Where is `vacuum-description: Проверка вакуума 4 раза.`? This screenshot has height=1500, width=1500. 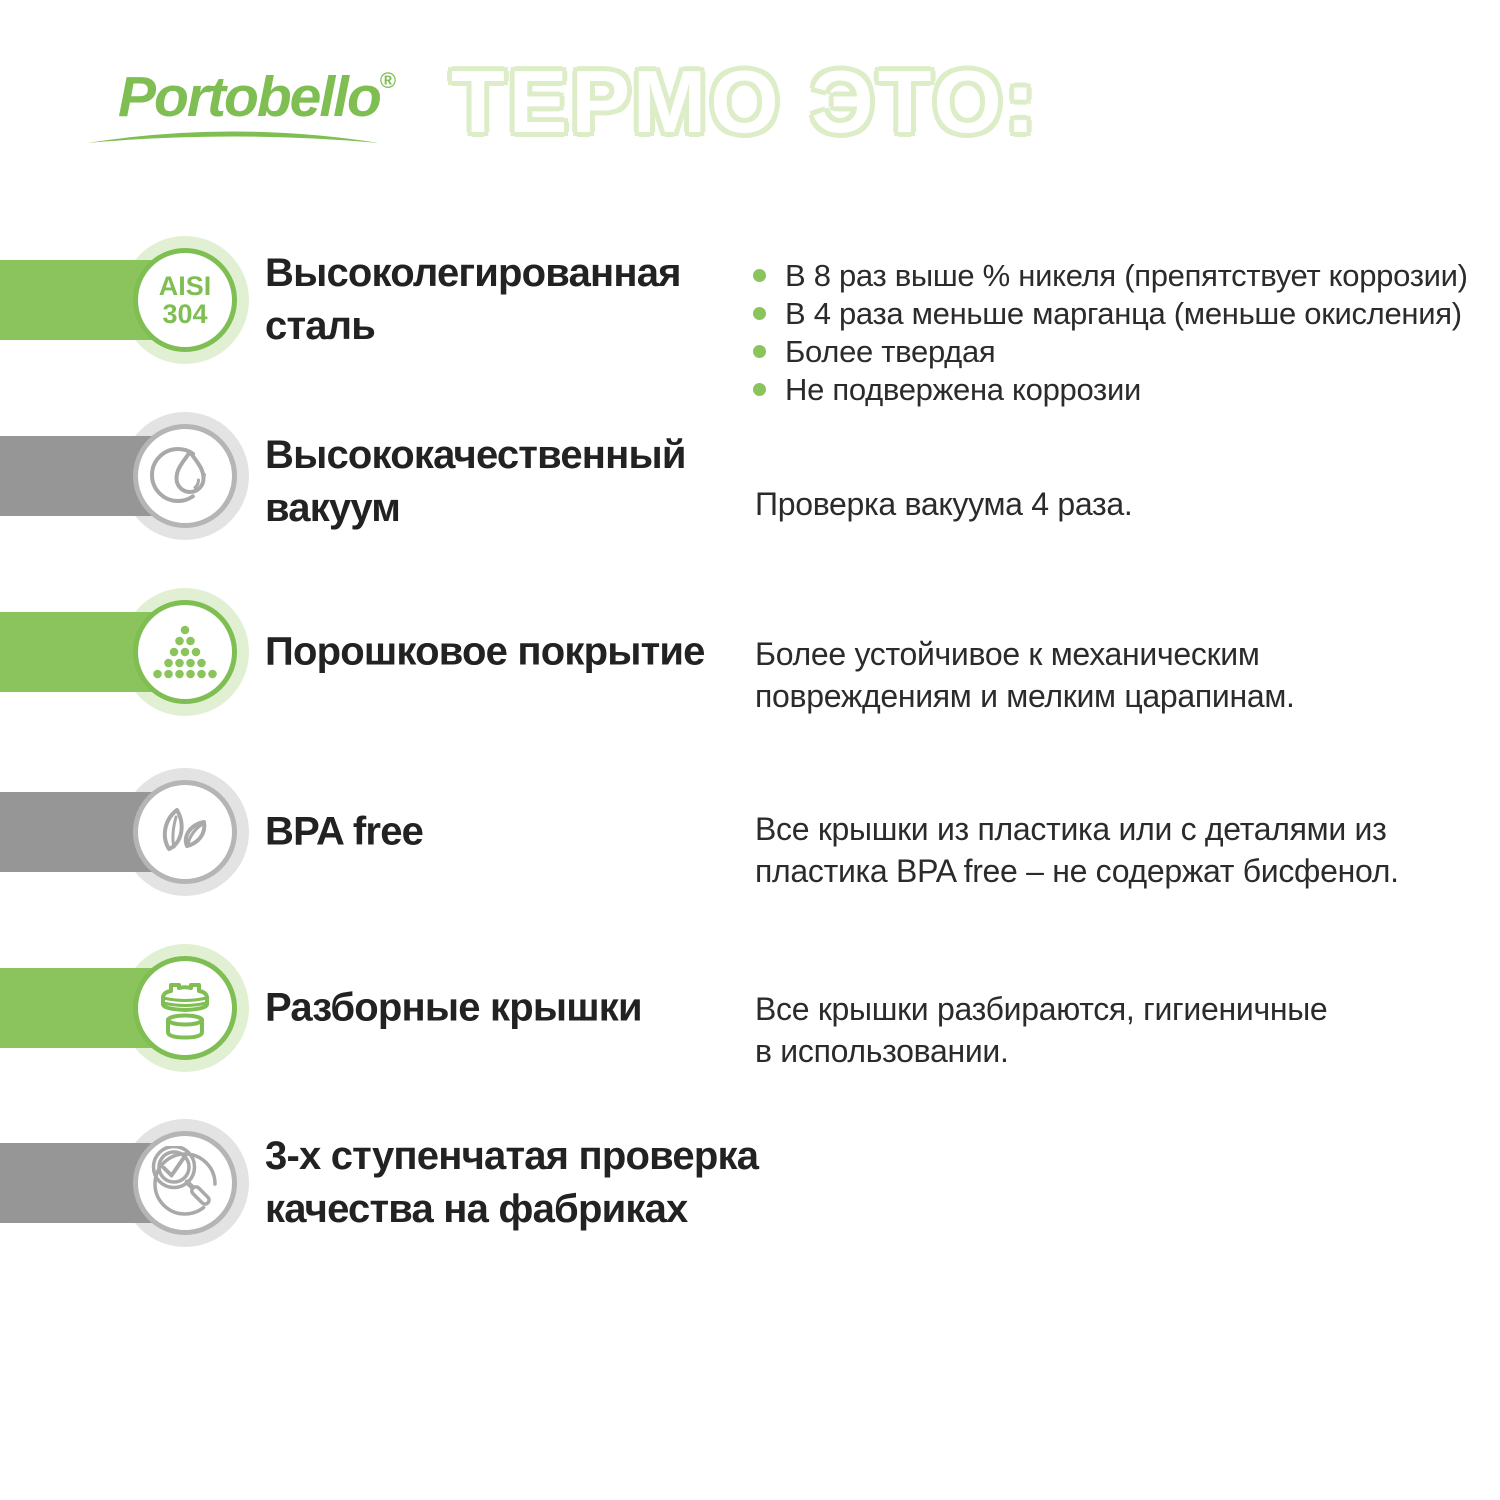 vacuum-description: Проверка вакуума 4 раза. is located at coordinates (944, 504).